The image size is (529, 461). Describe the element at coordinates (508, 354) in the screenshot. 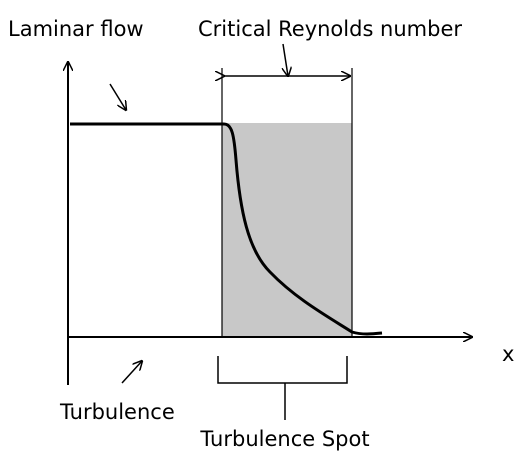

I see `x-axis-label: x` at that location.